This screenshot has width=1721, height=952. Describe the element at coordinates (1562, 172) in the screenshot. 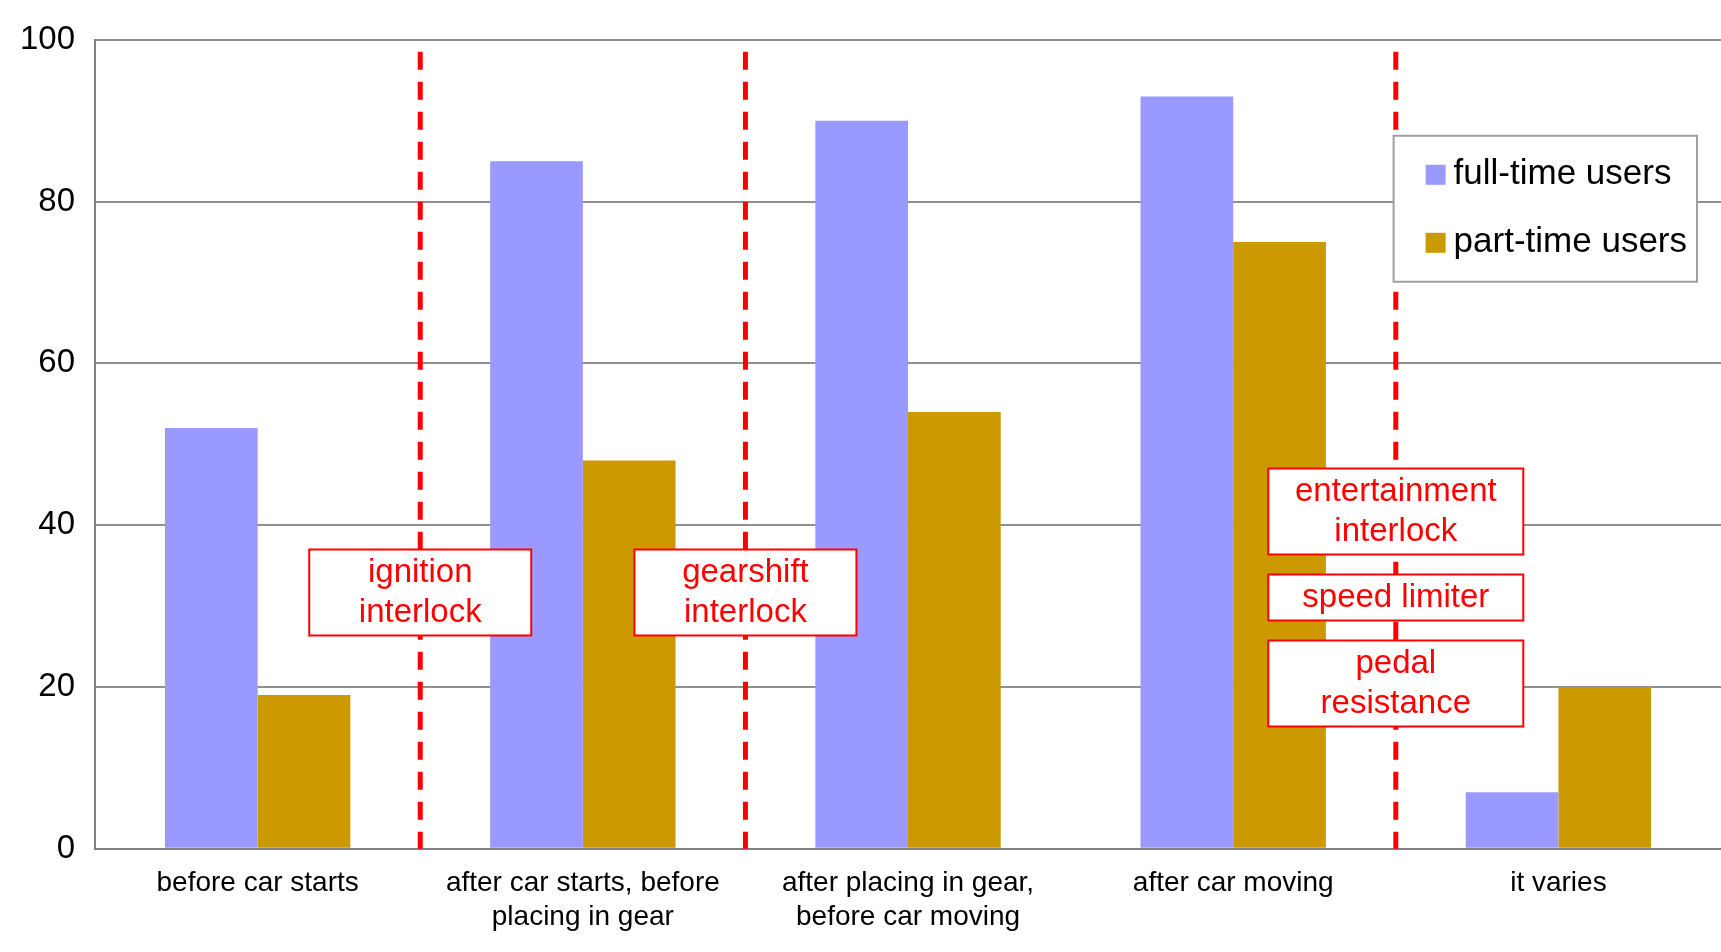

I see `legend-label: full-time users` at that location.